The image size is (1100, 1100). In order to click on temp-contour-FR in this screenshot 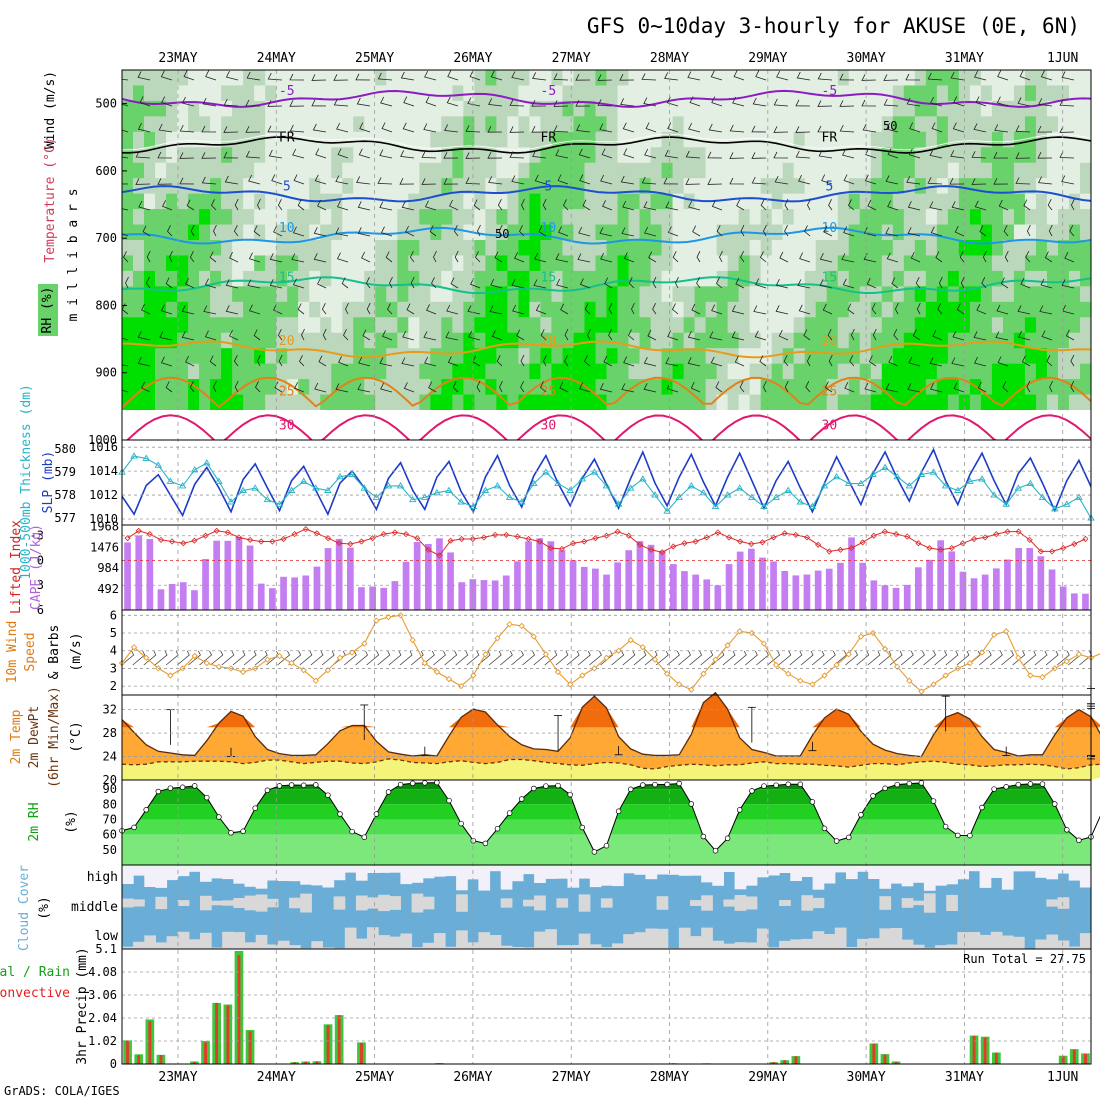, I will do `click(606, 145)`.